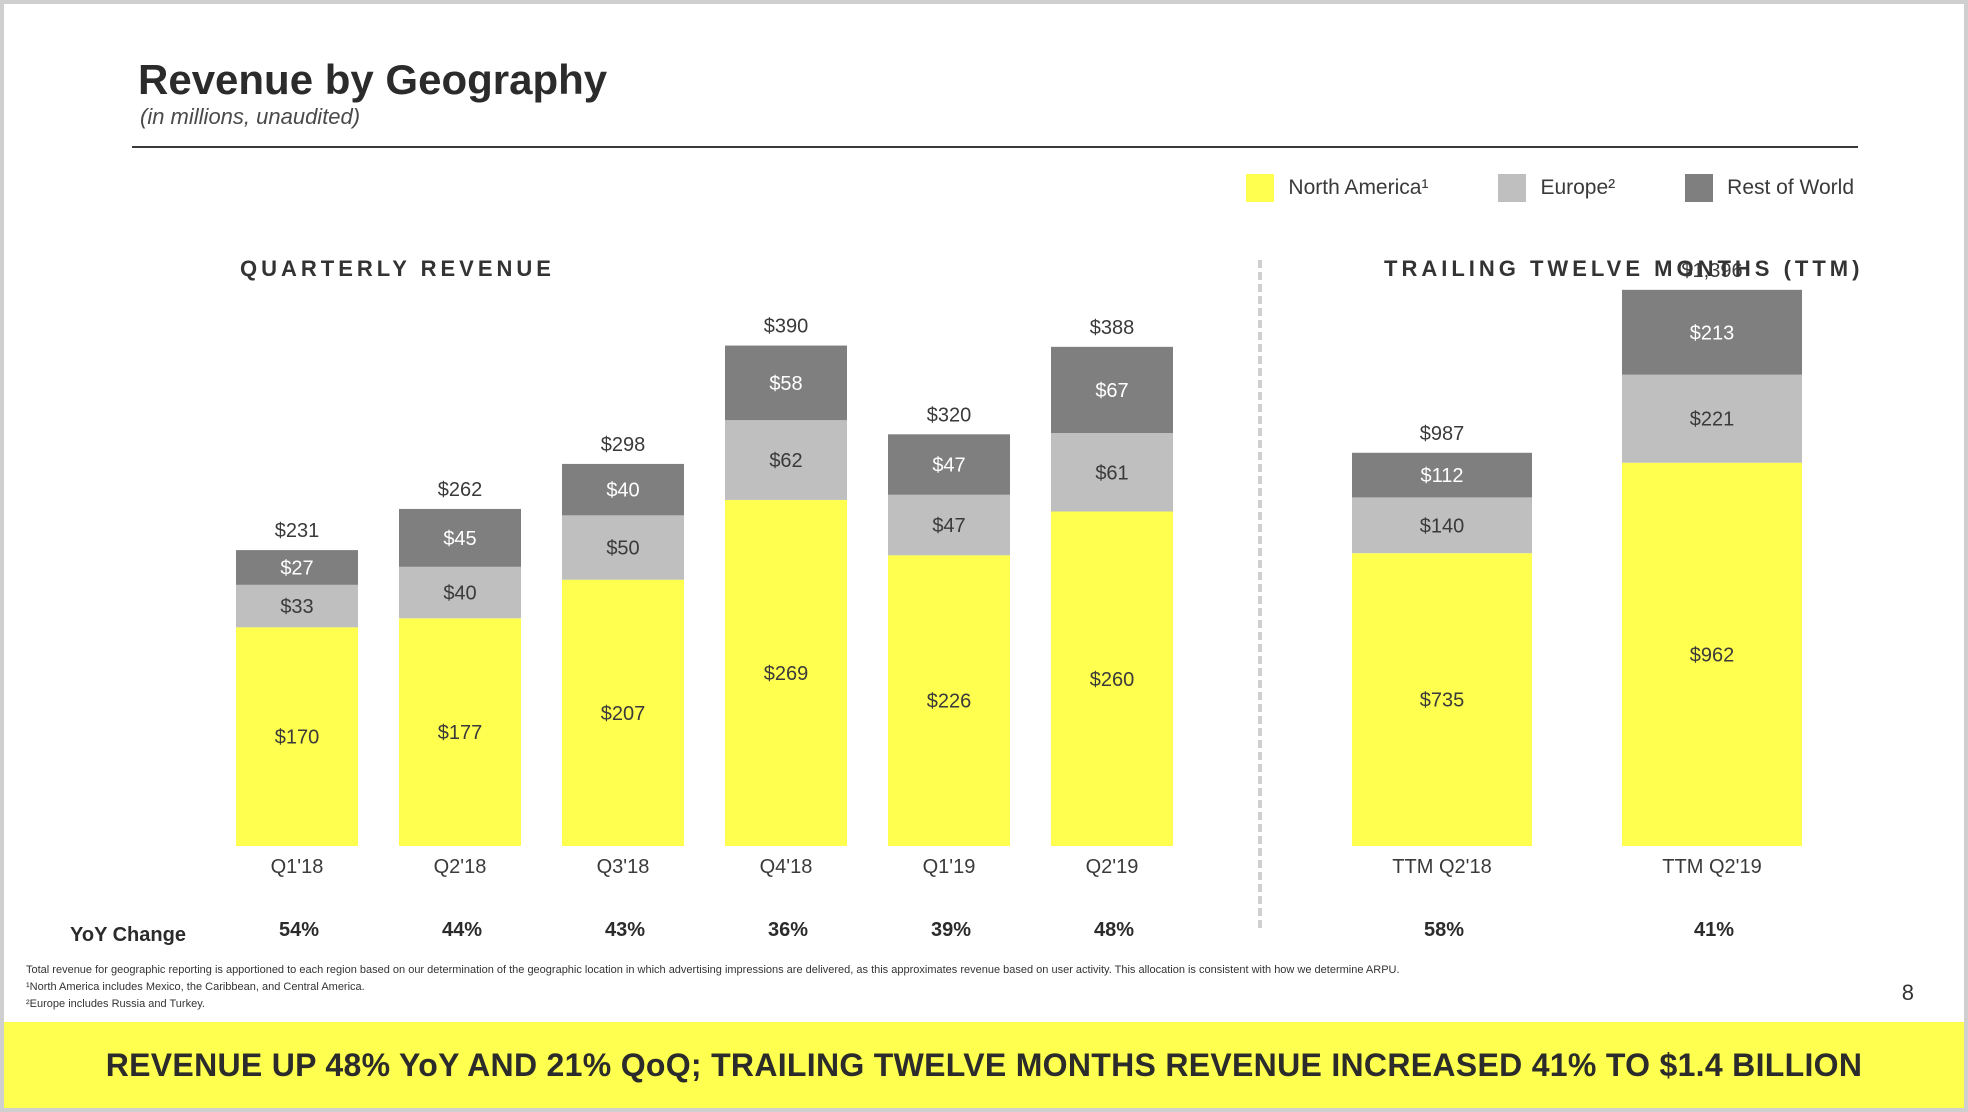 This screenshot has width=1968, height=1112. I want to click on slide-subtitle: (in millions, unaudited), so click(250, 116).